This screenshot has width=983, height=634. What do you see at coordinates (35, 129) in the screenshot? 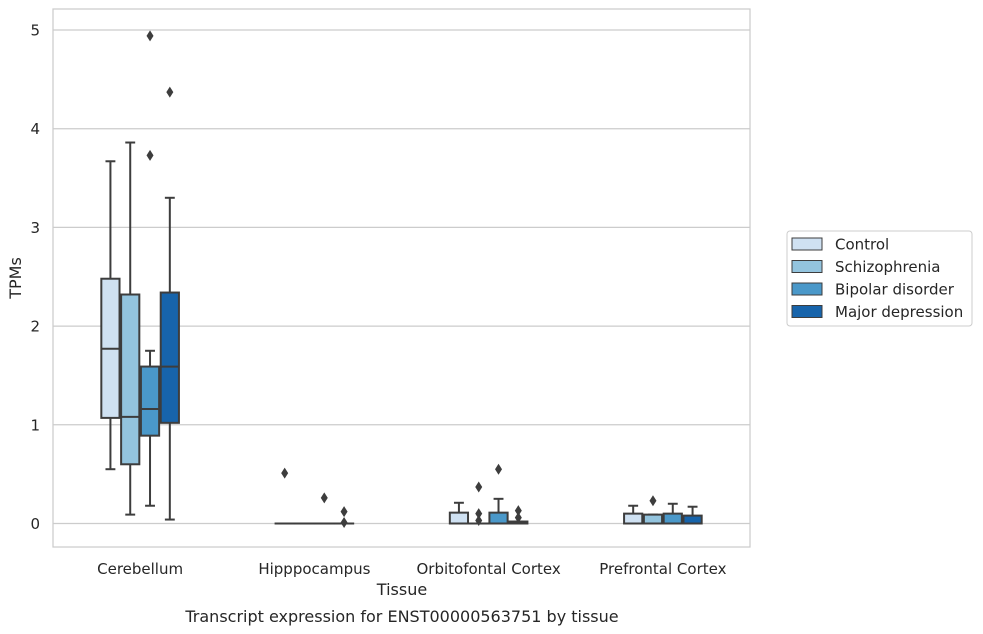
I see `y-tick-label: 4` at bounding box center [35, 129].